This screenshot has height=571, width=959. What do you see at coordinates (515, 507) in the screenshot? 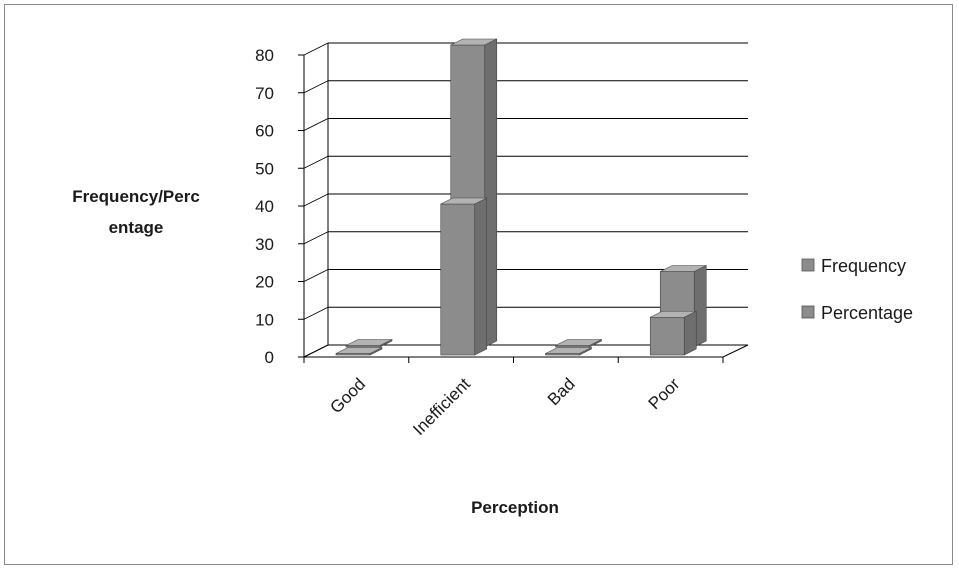
I see `x-axis-title: Perception` at bounding box center [515, 507].